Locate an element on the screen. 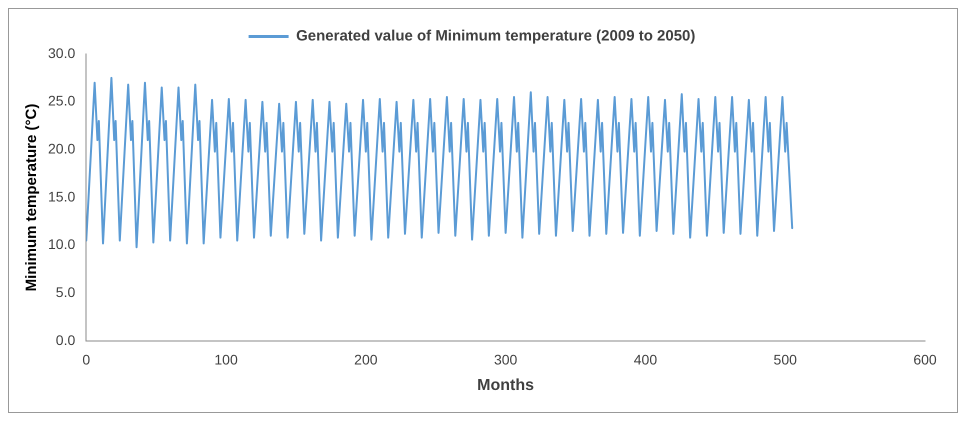  y-tick-label: 25.0 is located at coordinates (62, 100).